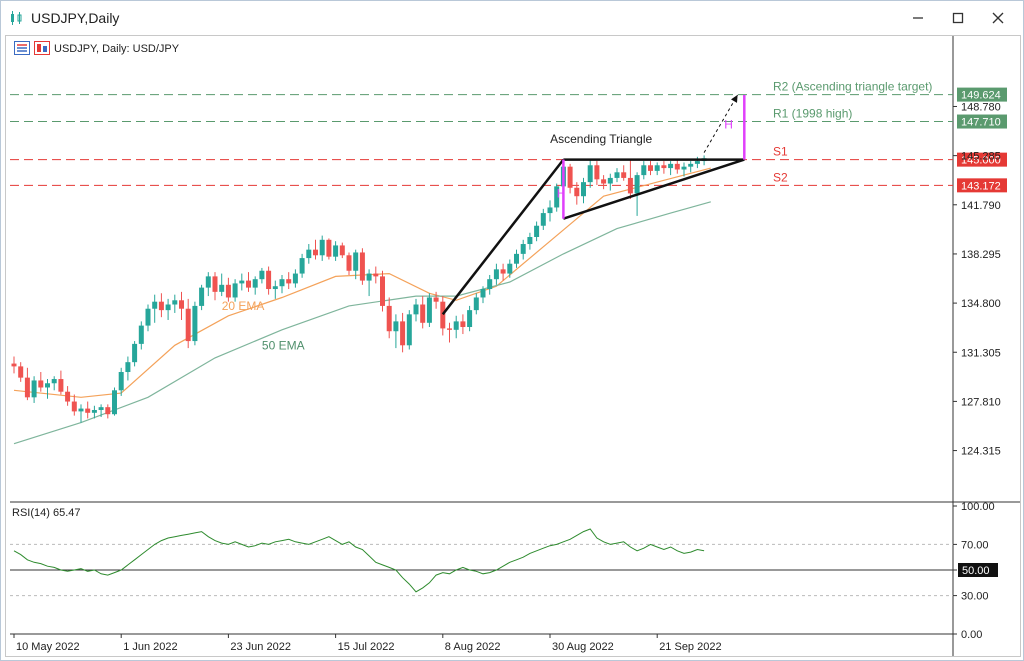 This screenshot has height=661, width=1024. Describe the element at coordinates (690, 647) in the screenshot. I see `x-tick-label: 21 Sep 2022` at that location.